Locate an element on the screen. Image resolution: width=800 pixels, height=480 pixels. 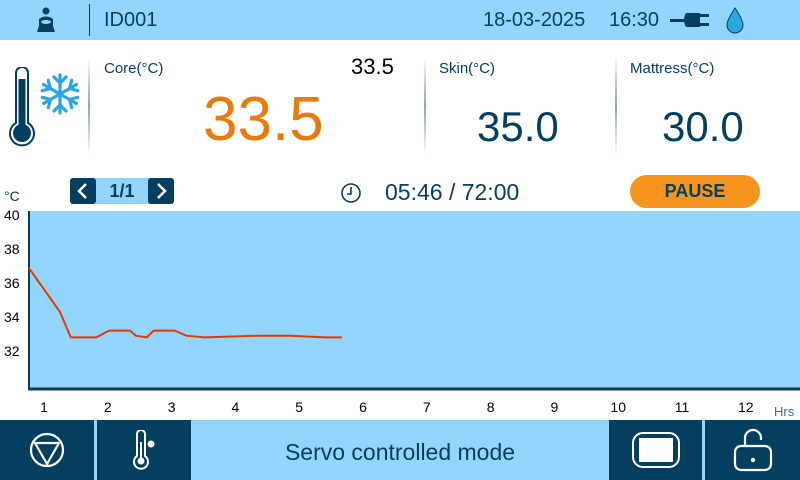
x-tick-label: 9 is located at coordinates (555, 407).